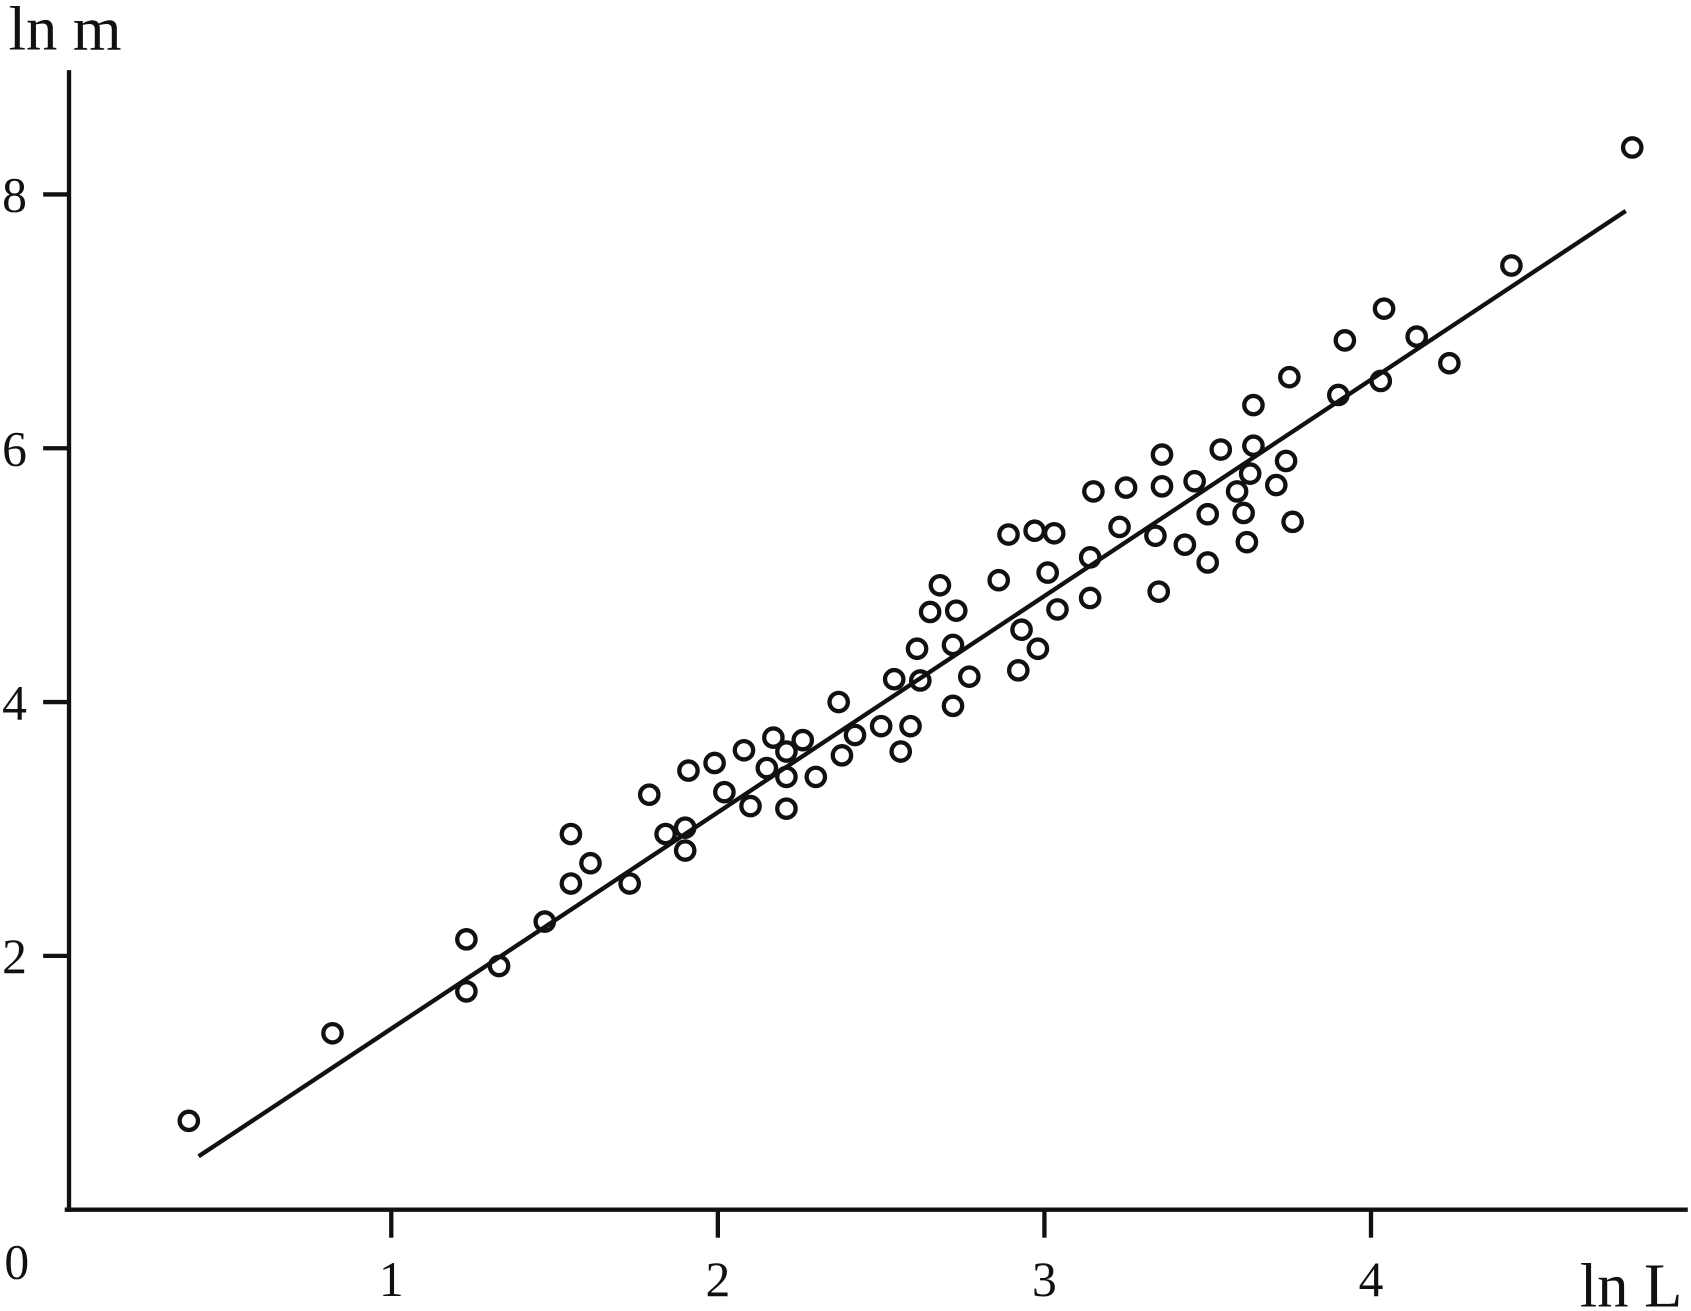  Describe the element at coordinates (16, 1262) in the screenshot. I see `origin-label: 0` at that location.